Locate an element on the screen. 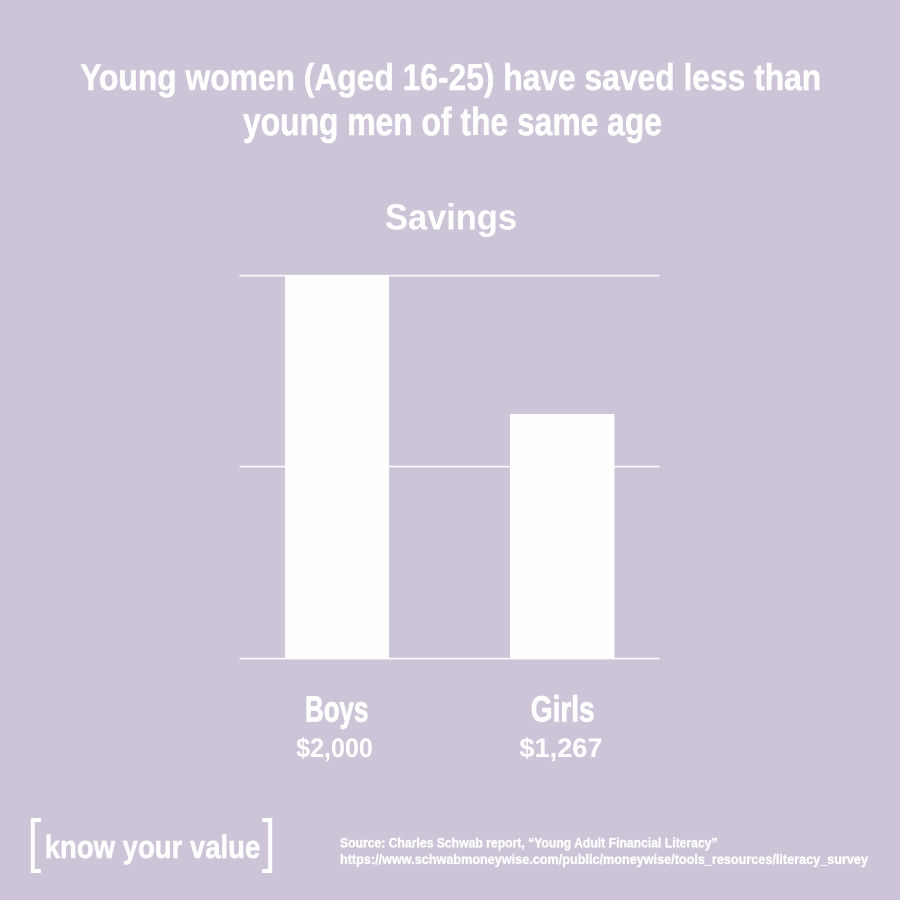  svg-text: Savings is located at coordinates (451, 216).